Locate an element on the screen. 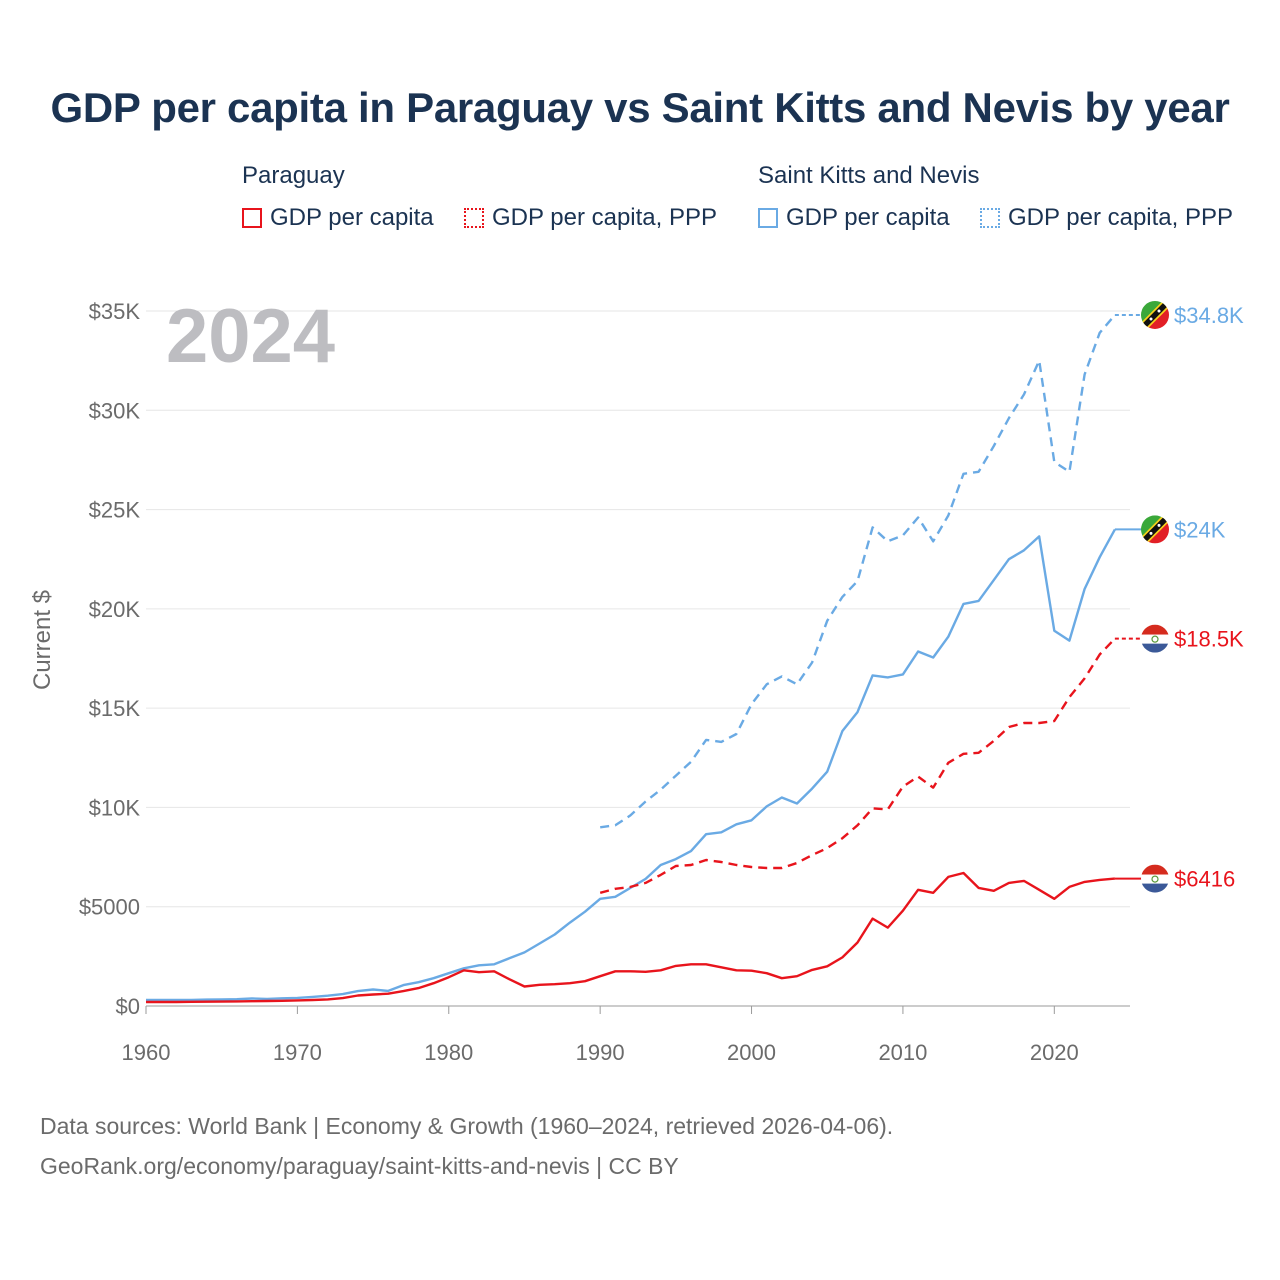  x-tick-label: 2010 is located at coordinates (902, 1052).